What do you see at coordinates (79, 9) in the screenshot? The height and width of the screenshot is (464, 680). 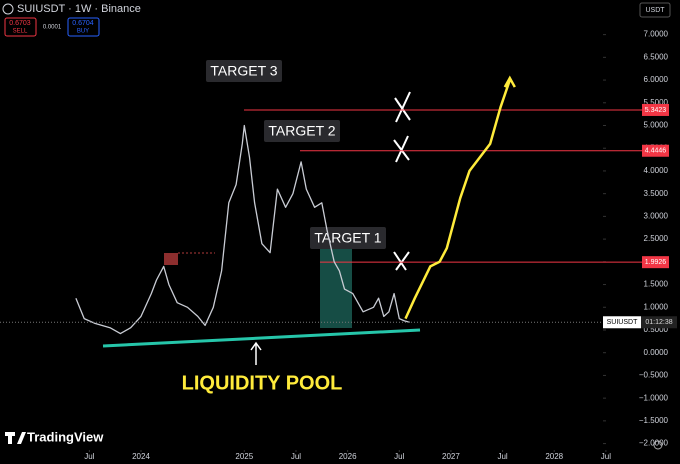 I see `symbol-title: SUIUSDT · 1W · Binance` at bounding box center [79, 9].